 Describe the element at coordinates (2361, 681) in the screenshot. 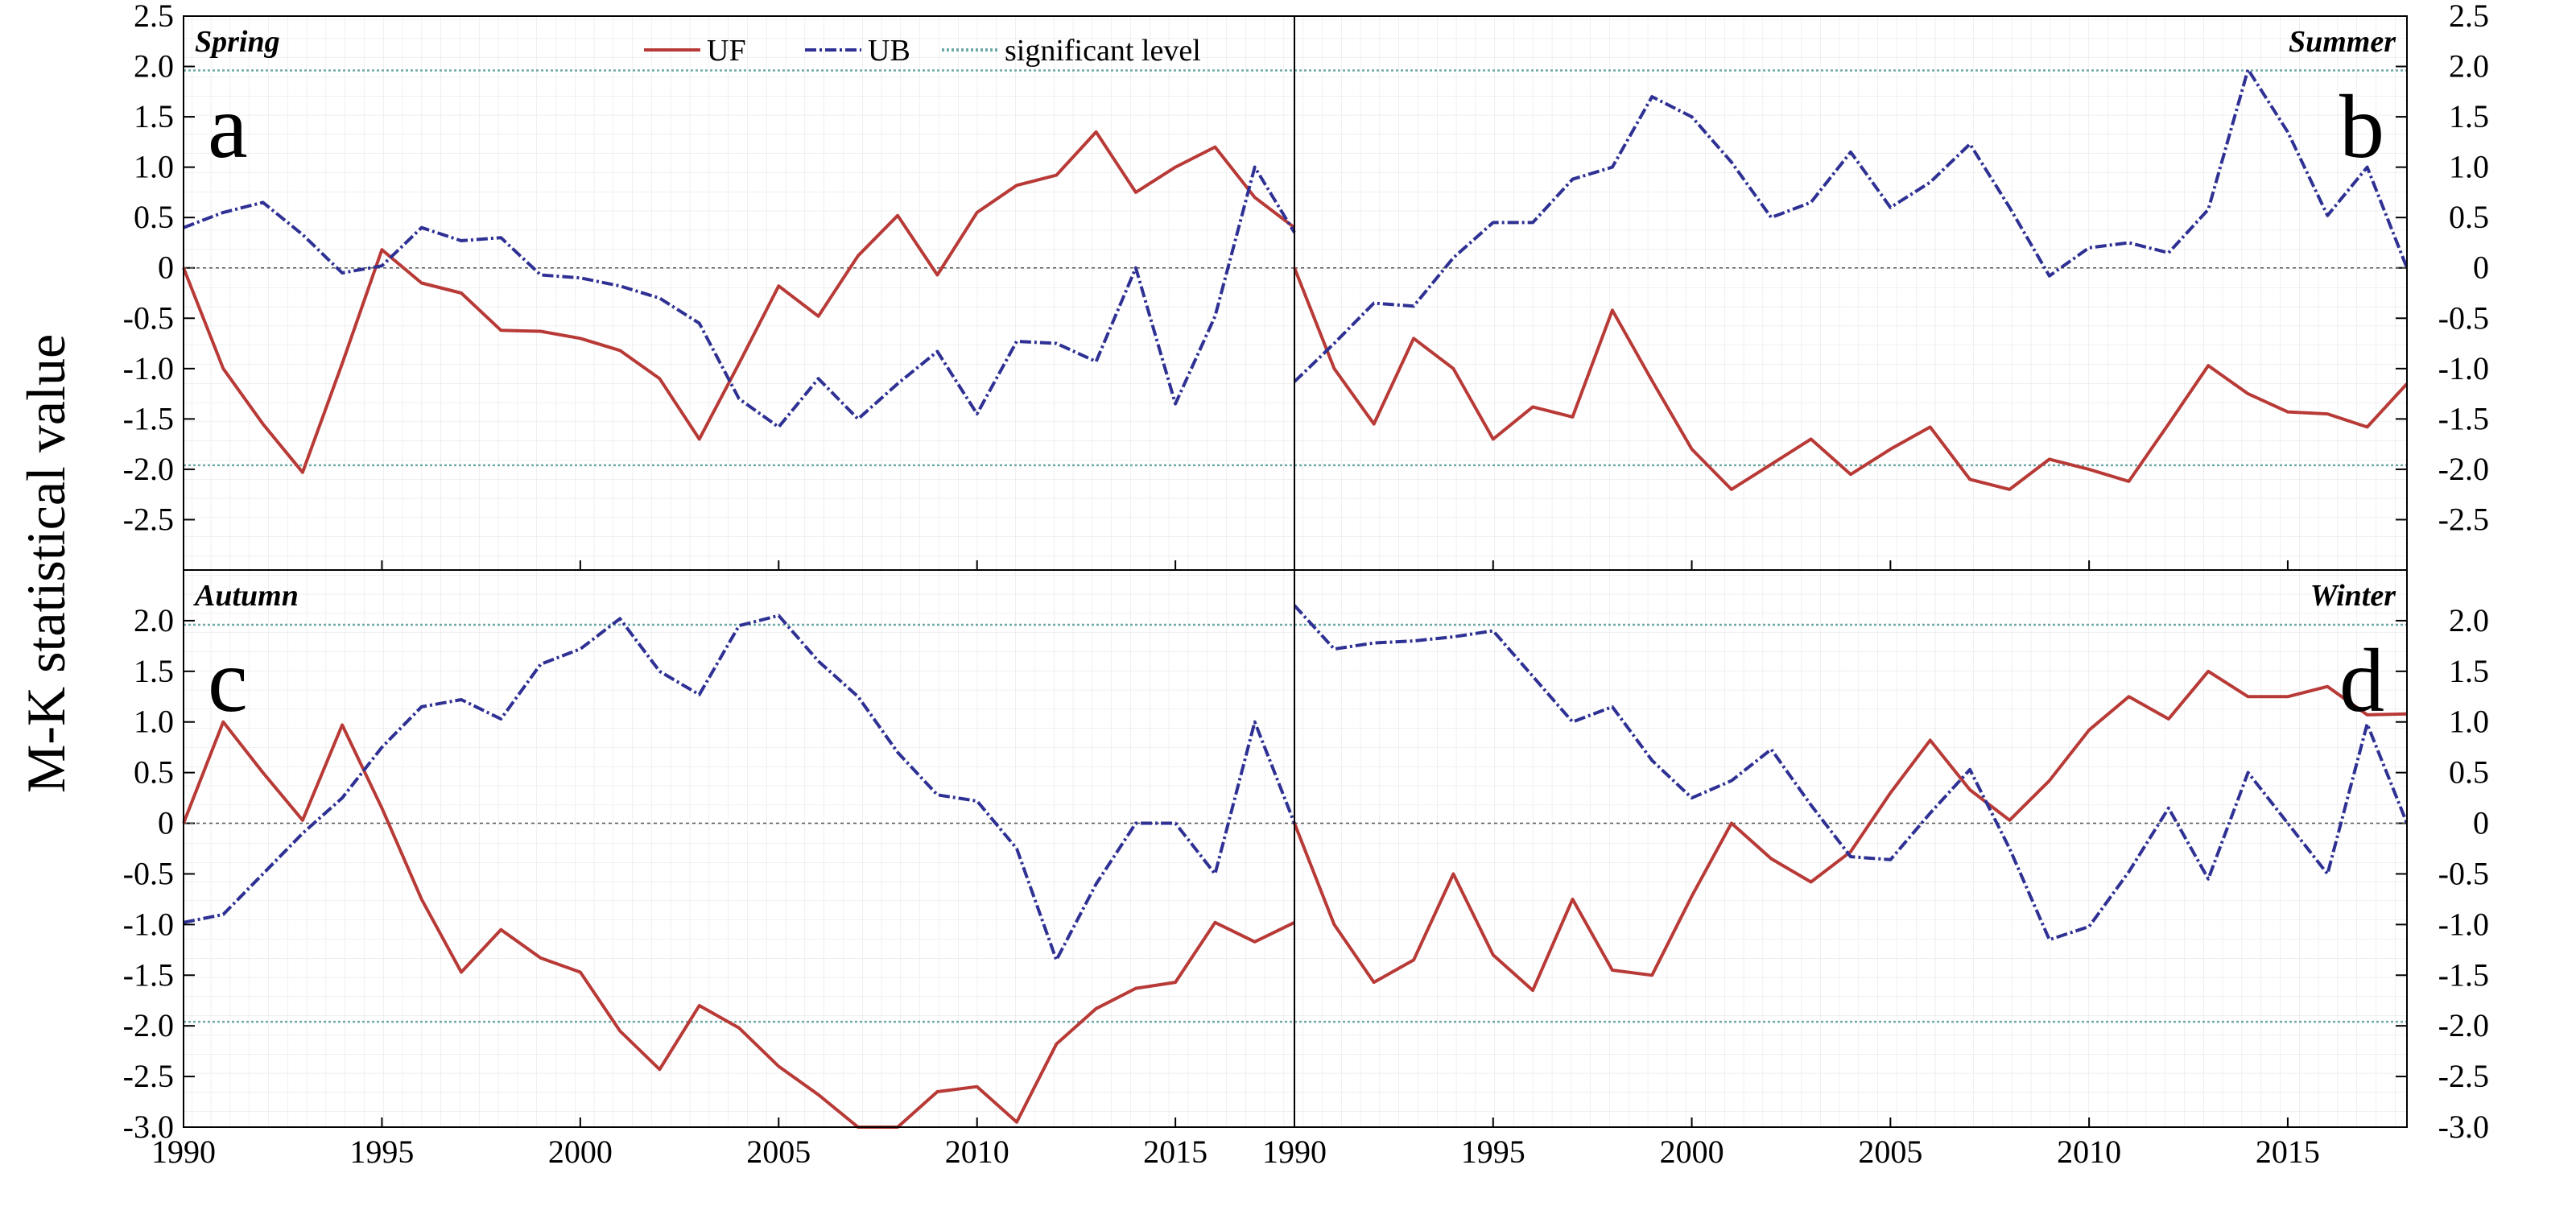

I see `panel-letter: d` at that location.